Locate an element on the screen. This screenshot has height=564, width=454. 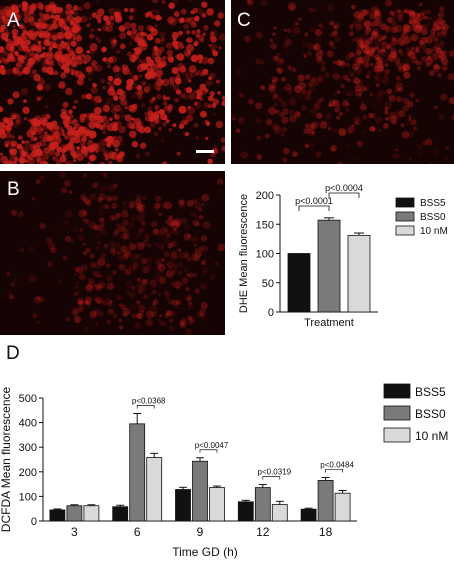
bar-10nm is located at coordinates (359, 273).